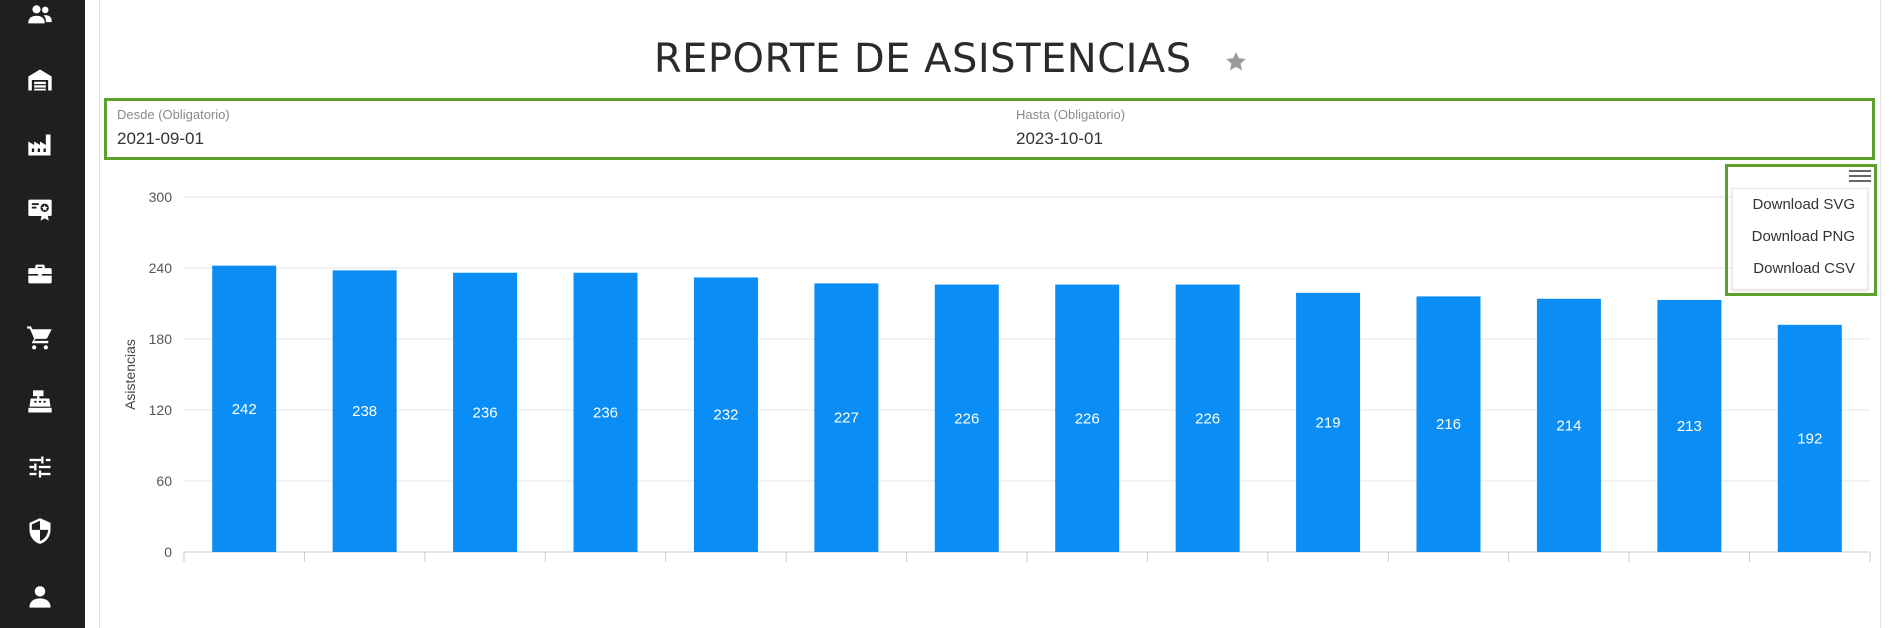 The image size is (1902, 628). What do you see at coordinates (1803, 204) in the screenshot?
I see `download-svg-item: Download SVG` at bounding box center [1803, 204].